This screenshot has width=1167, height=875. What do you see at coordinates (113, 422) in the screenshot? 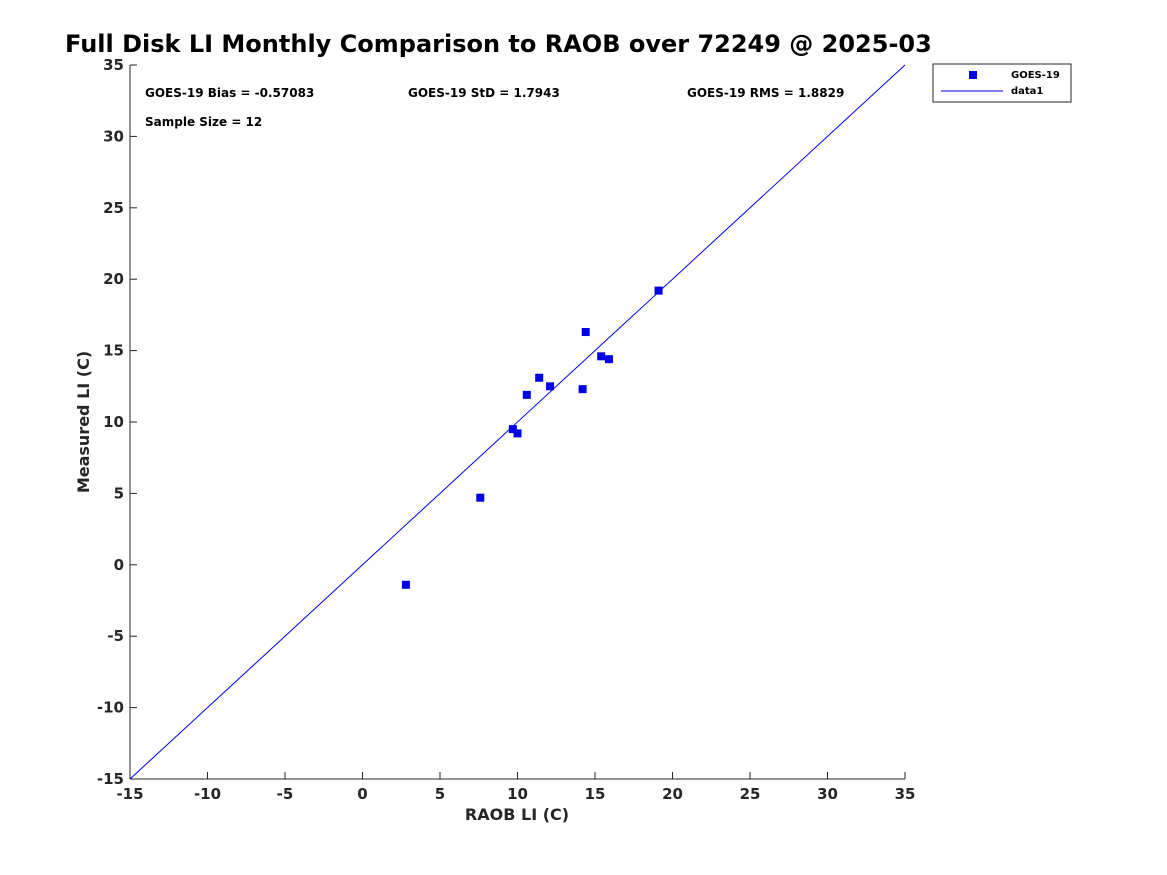
I see `y-tick-label: 10` at bounding box center [113, 422].